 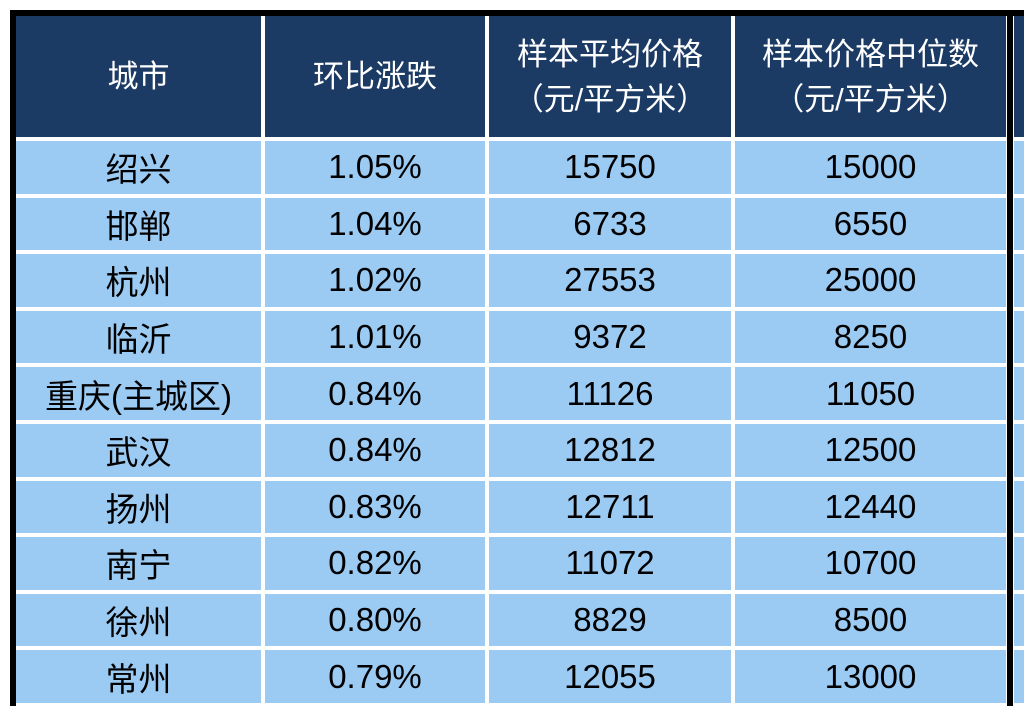 What do you see at coordinates (138, 563) in the screenshot?
I see `city-cell: 南宁` at bounding box center [138, 563].